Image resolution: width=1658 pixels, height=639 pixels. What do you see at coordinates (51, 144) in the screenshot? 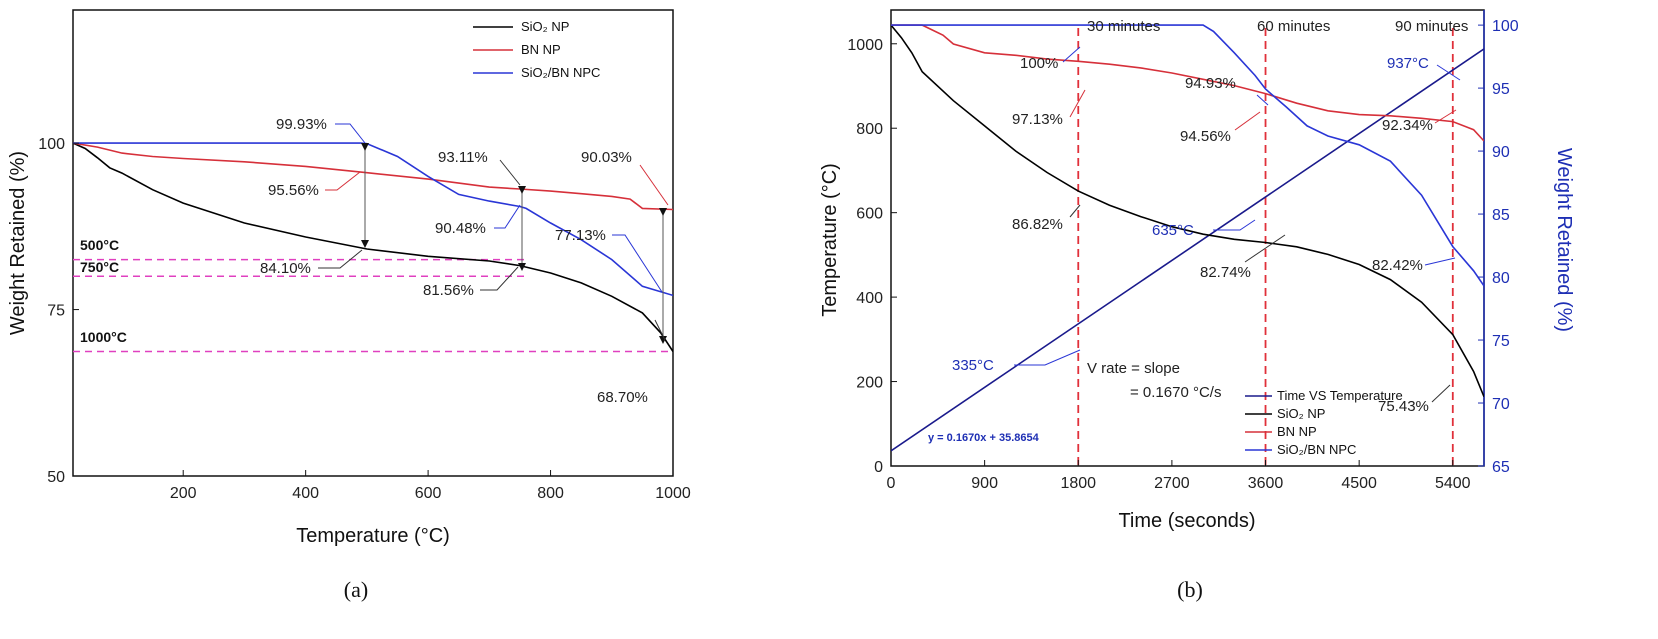
I see `y-tick-label-a-2: 100` at bounding box center [51, 144].